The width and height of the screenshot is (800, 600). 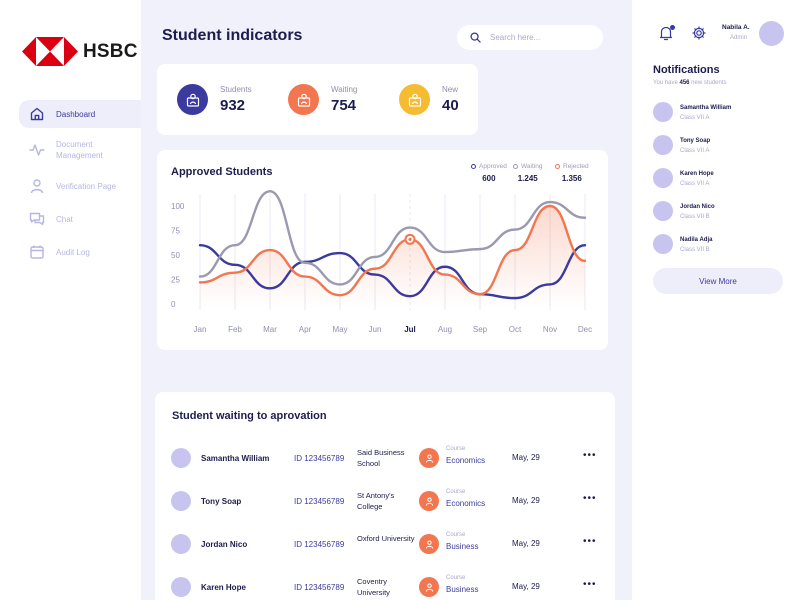 I want to click on x-tick-label: Dec, so click(x=585, y=329).